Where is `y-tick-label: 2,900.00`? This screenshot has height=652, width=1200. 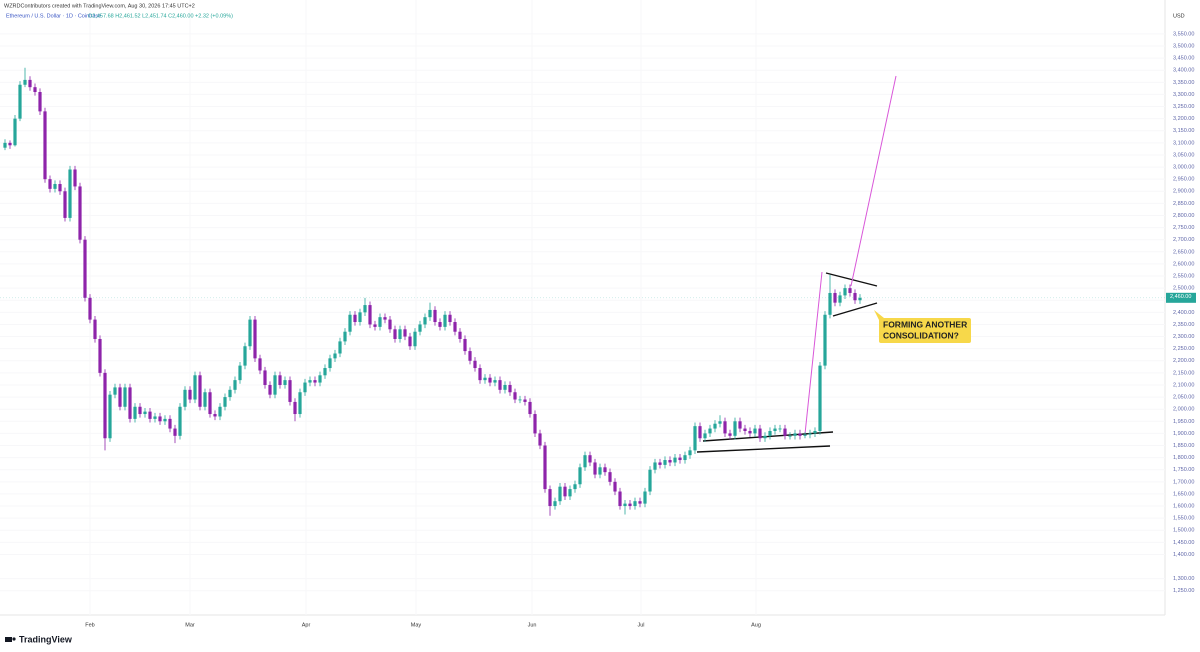 y-tick-label: 2,900.00 is located at coordinates (1183, 192).